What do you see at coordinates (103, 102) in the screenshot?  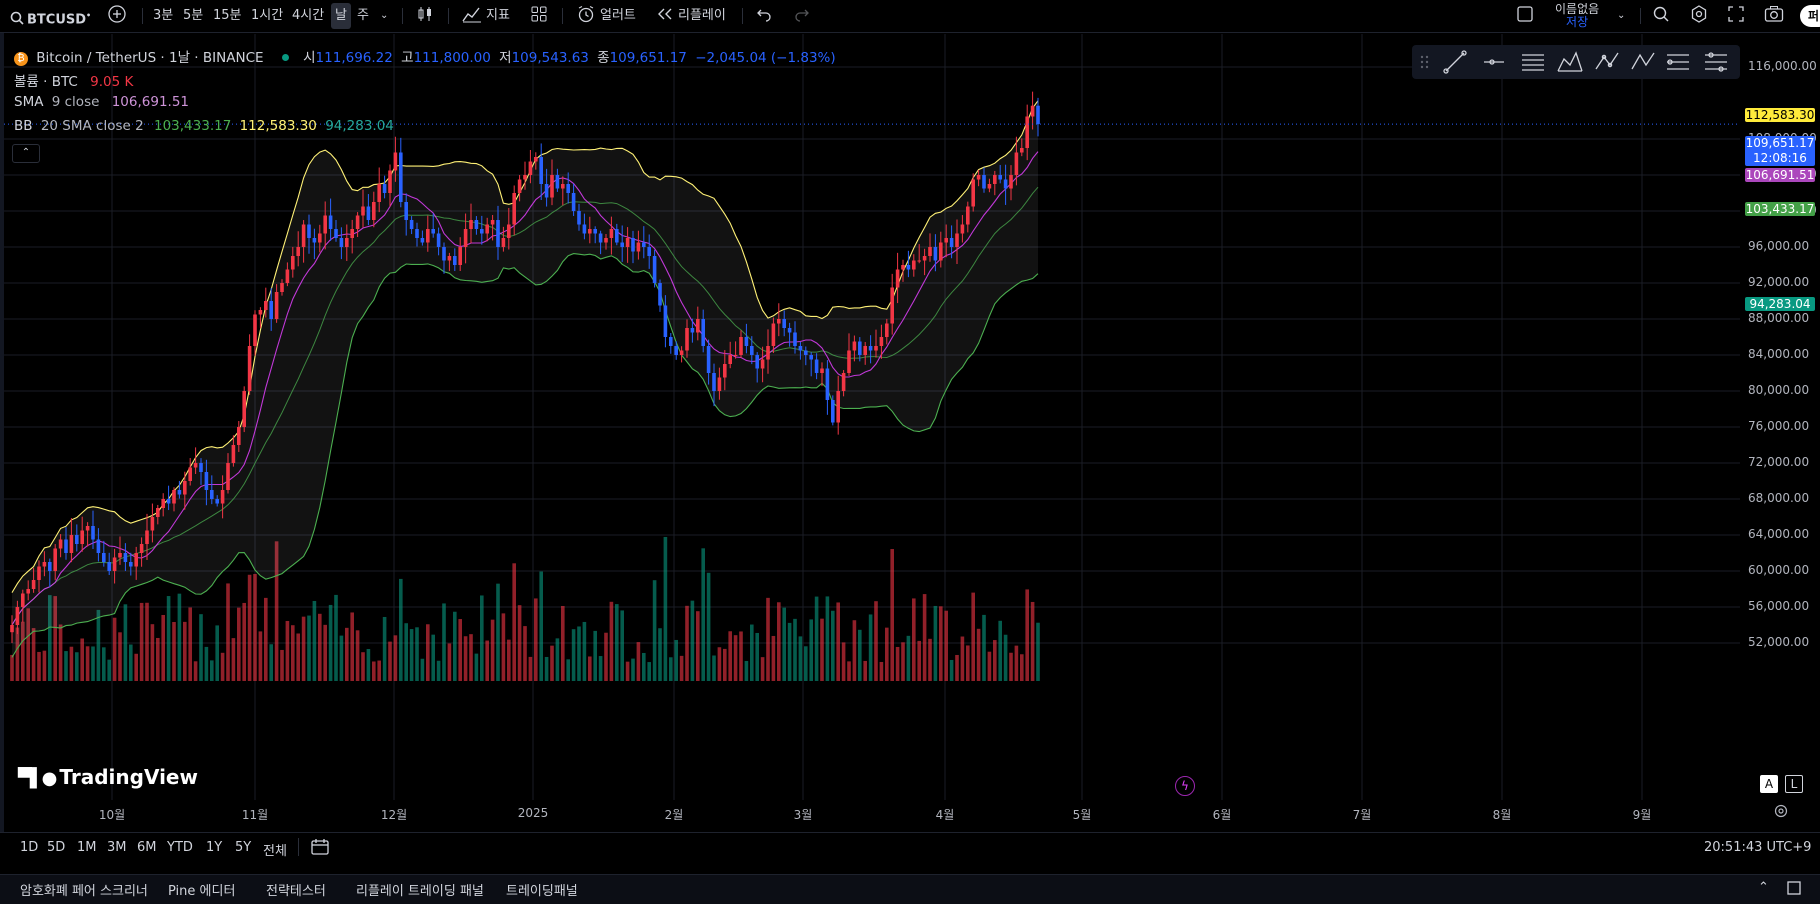 I see `legend-sma: SMA 9 close 106,691.51` at bounding box center [103, 102].